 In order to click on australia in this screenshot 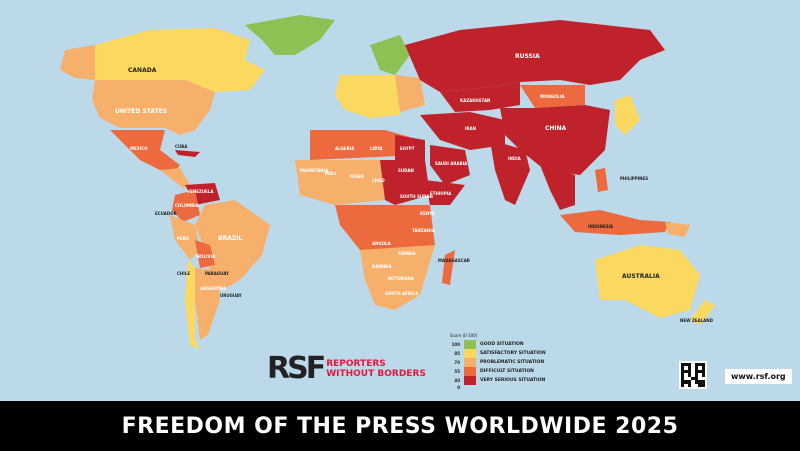, I will do `click(647, 281)`.